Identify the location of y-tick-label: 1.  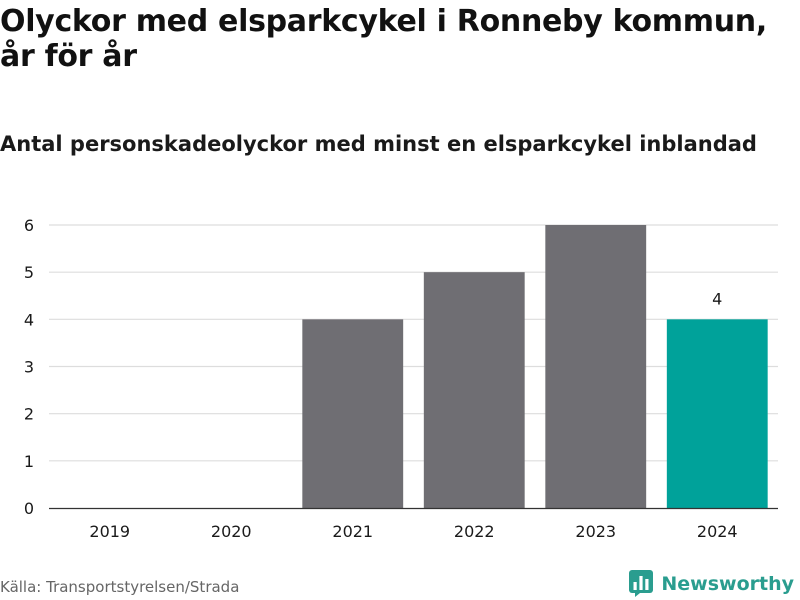
(29, 461).